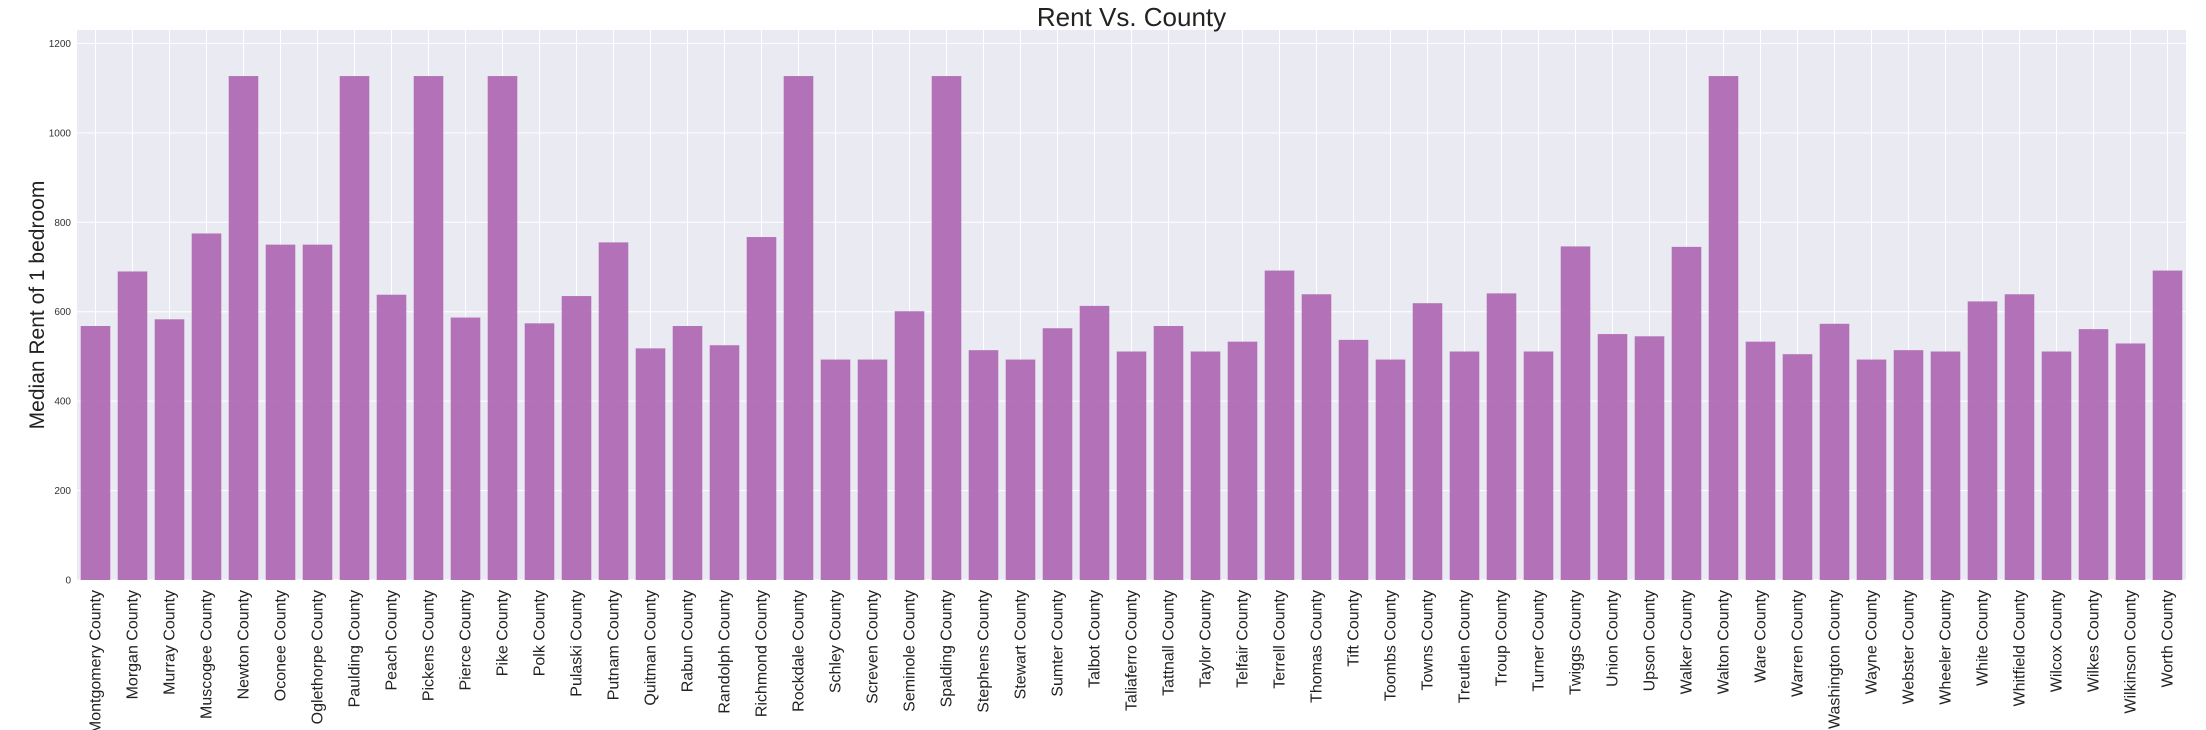 The image size is (2206, 730). I want to click on y-tick-label: 0, so click(68, 581).